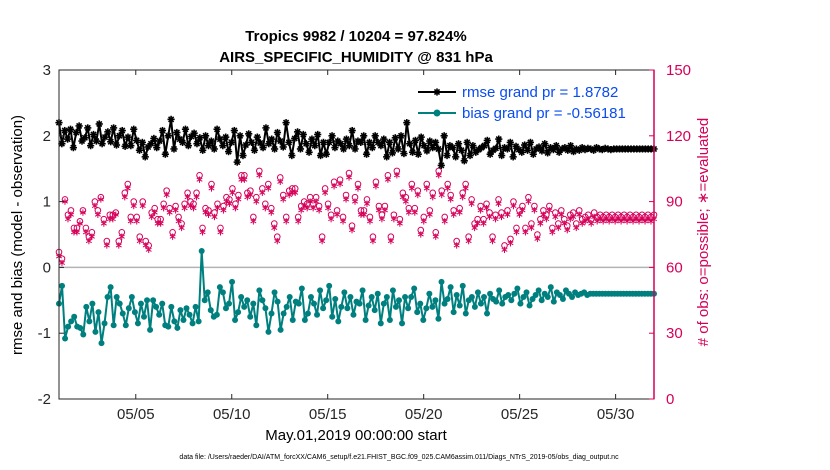  I want to click on y-right-tick-label: 0, so click(670, 399).